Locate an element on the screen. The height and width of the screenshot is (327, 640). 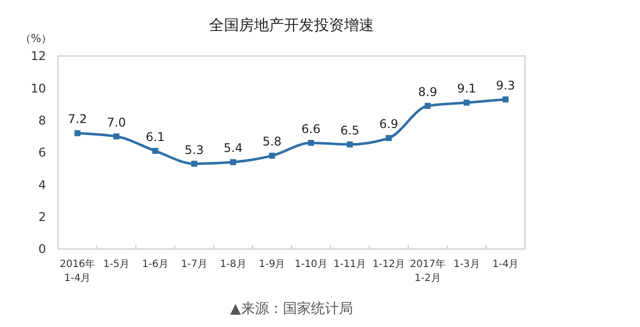
y-tick-label: 8 is located at coordinates (42, 121).